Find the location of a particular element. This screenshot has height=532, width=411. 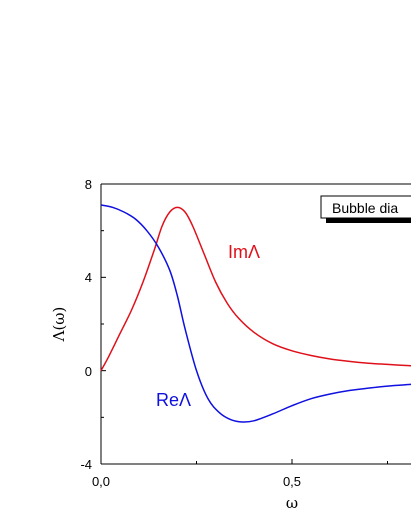

x-axis-label: ω is located at coordinates (292, 503).